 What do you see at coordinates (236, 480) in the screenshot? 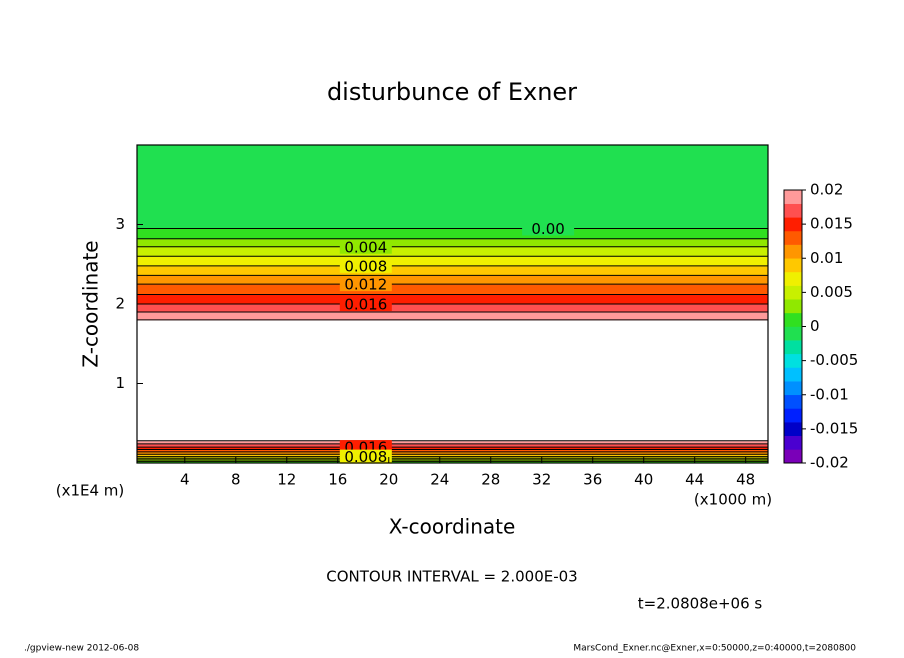
I see `x-tick-label: 8` at bounding box center [236, 480].